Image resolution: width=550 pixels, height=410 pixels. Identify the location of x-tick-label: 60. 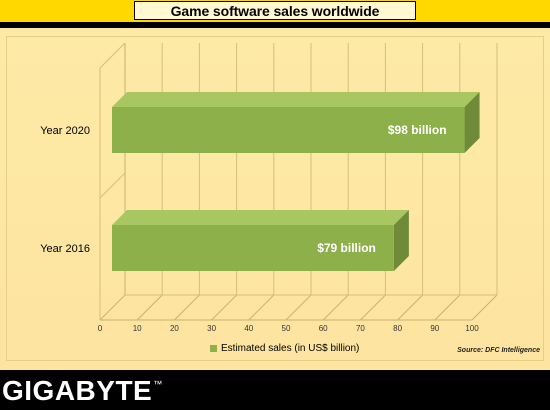
(323, 328).